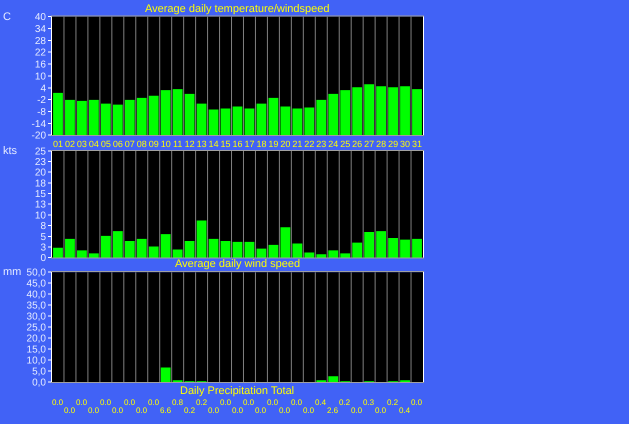 The width and height of the screenshot is (629, 424). What do you see at coordinates (39, 124) in the screenshot?
I see `y-tick-label: -14` at bounding box center [39, 124].